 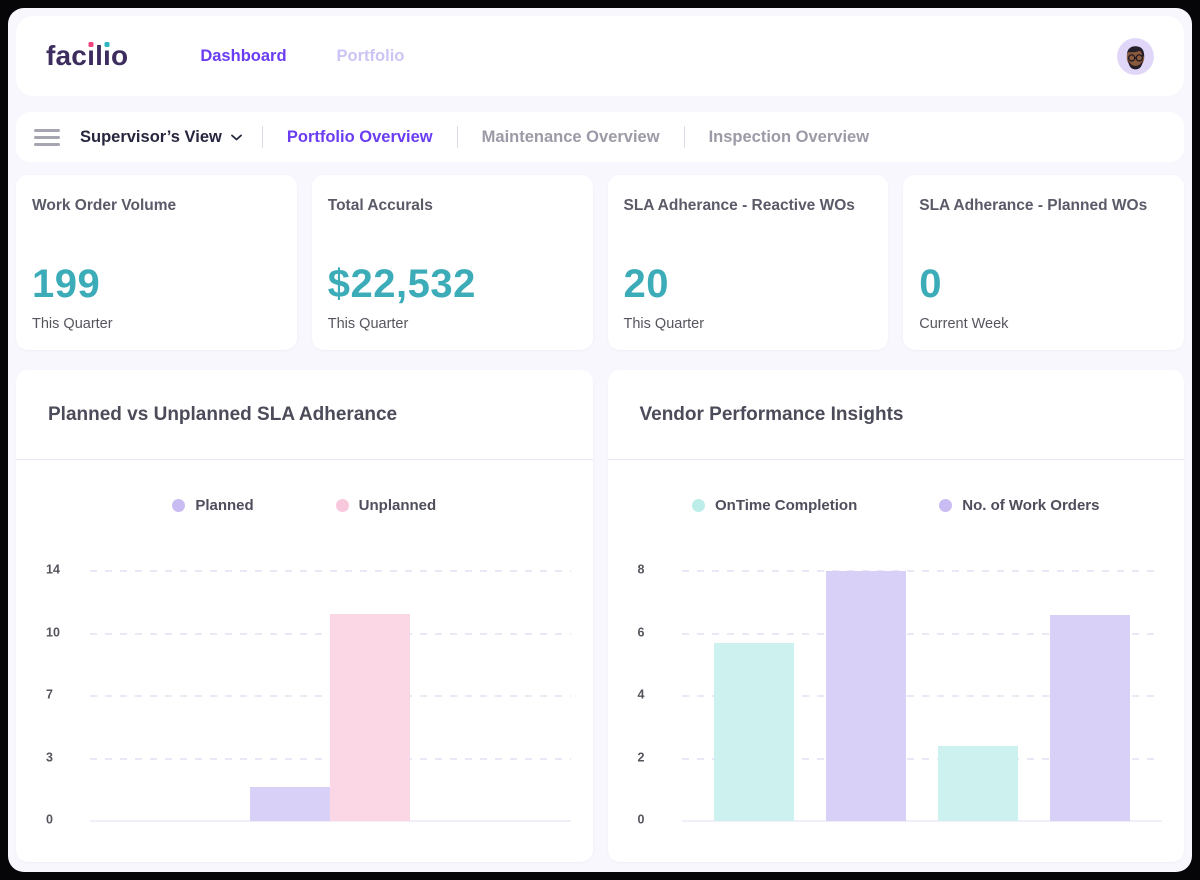 What do you see at coordinates (302, 56) in the screenshot?
I see `main-nav: Dashboard Portfolio` at bounding box center [302, 56].